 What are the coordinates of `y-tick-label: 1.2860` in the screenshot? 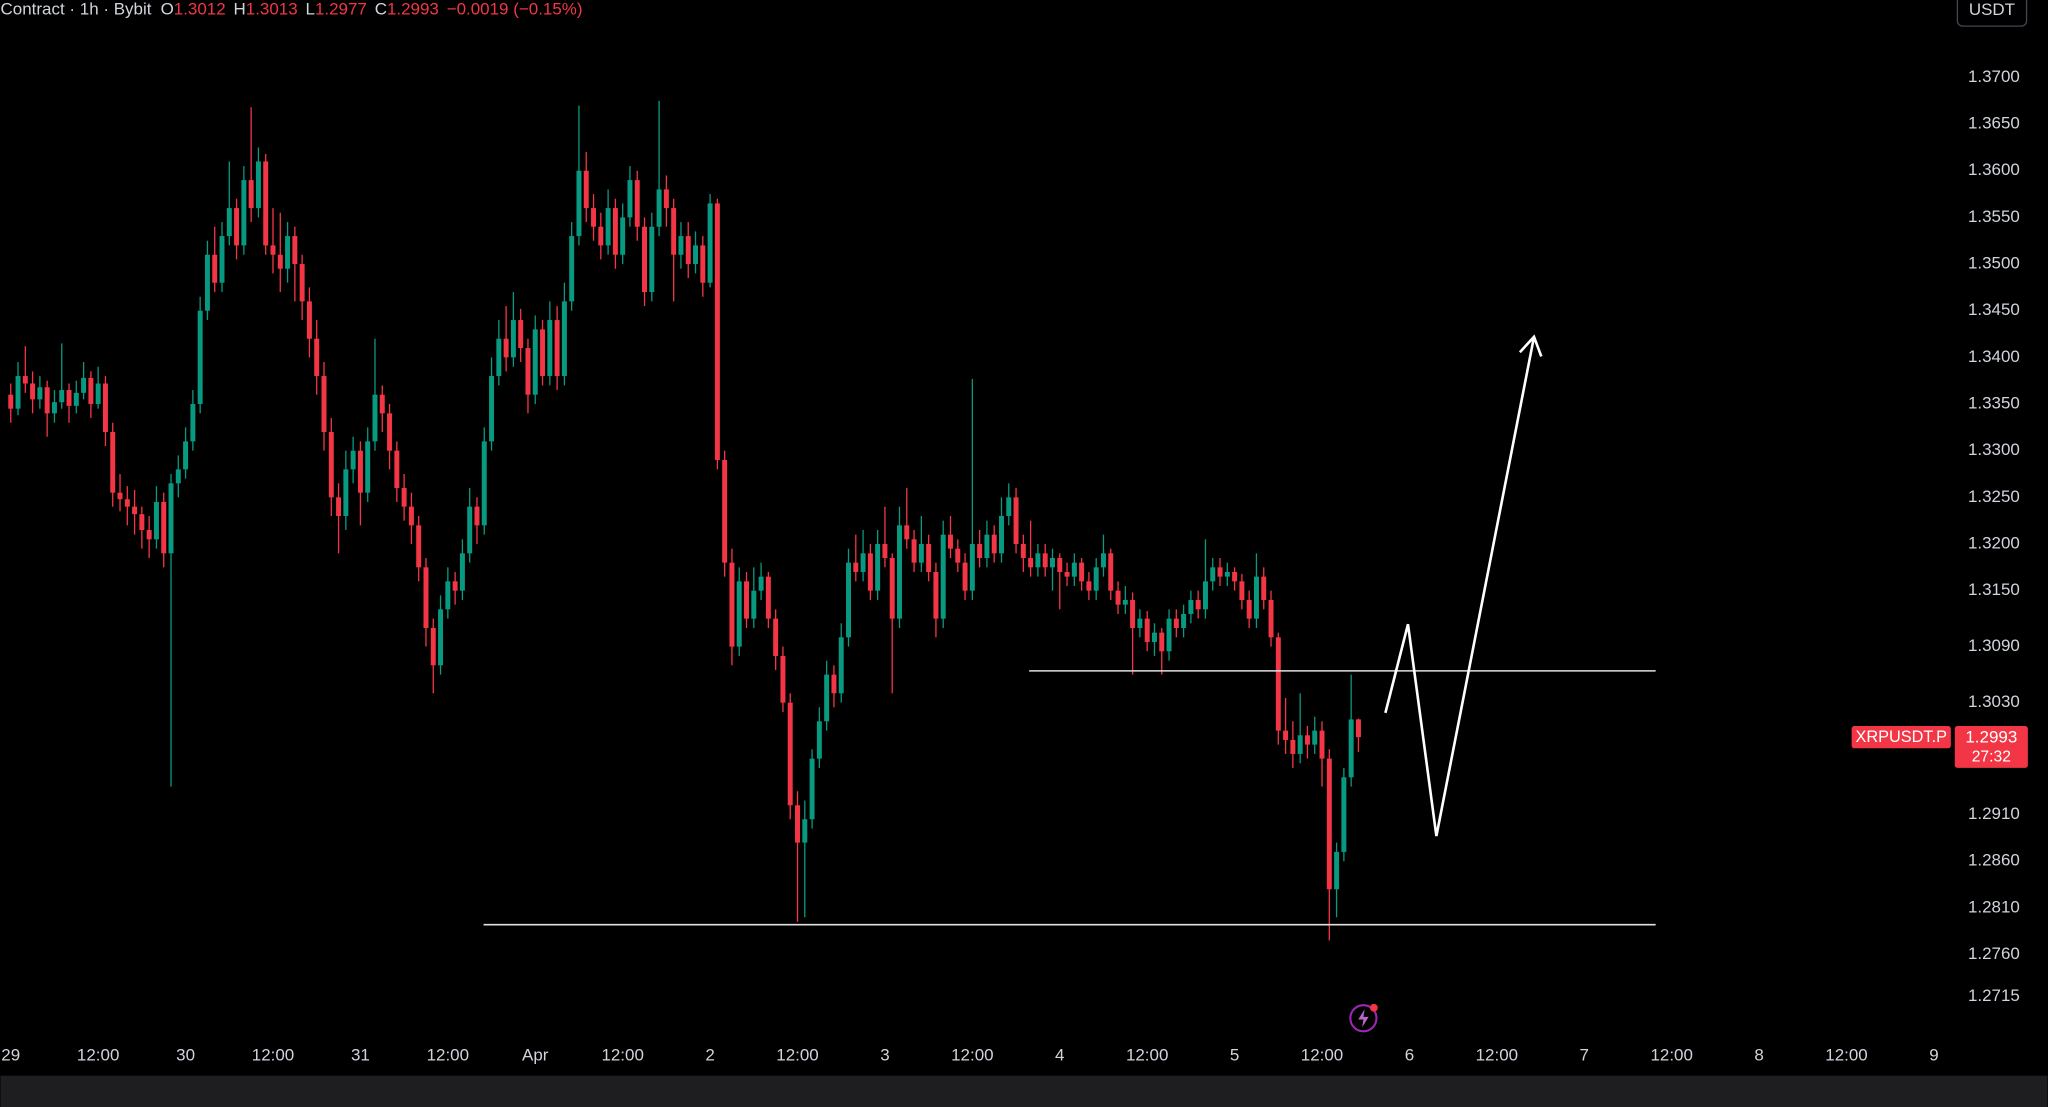 It's located at (1994, 860).